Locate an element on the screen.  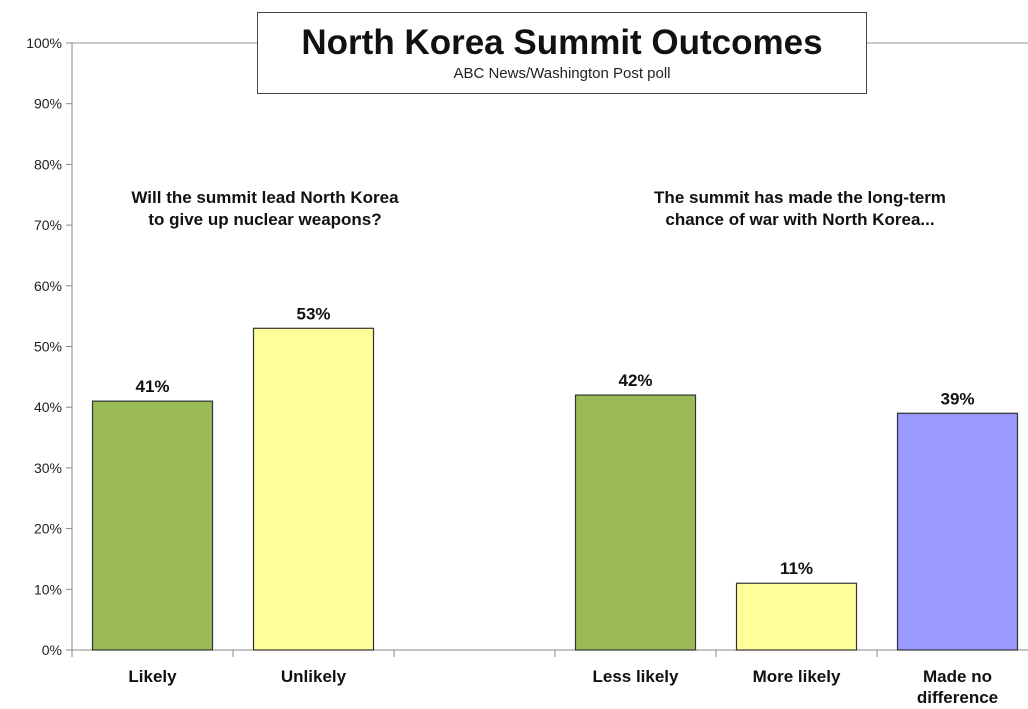
x-tick-label: Likely is located at coordinates (152, 676).